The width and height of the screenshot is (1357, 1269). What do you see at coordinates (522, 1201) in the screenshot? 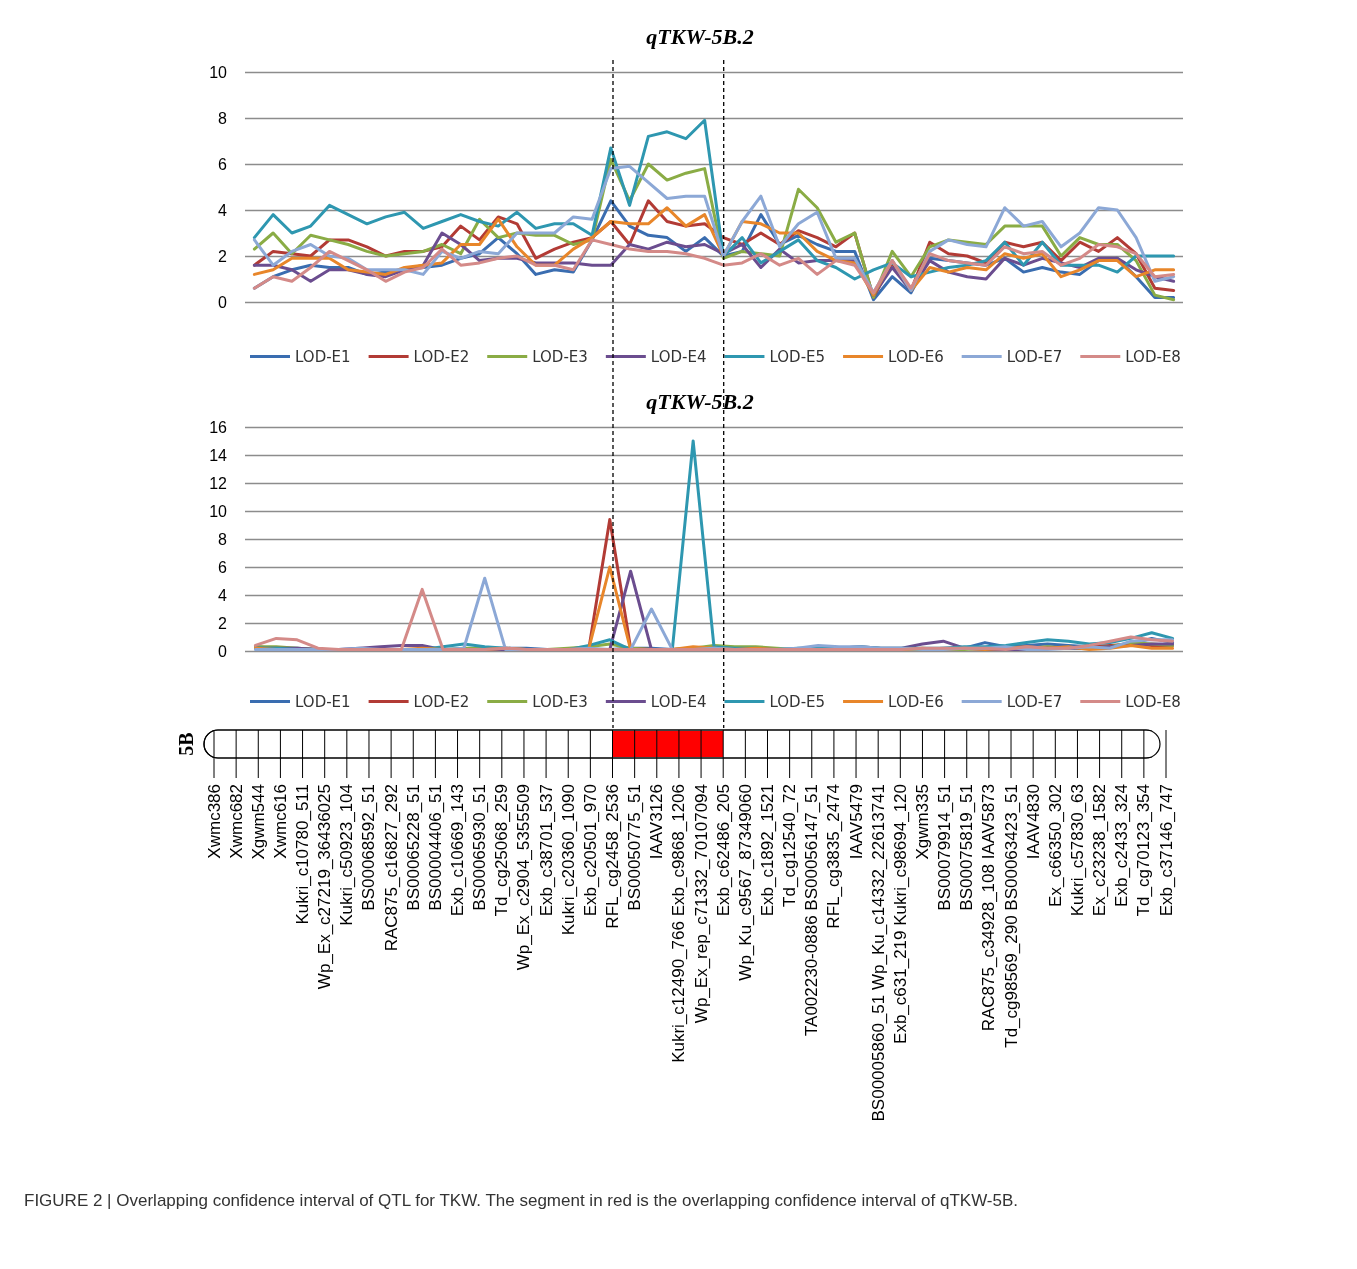
I see `caption: FIGURE 2 | Overlapping confidence interval of QTL for TKW. The segment in red is the overlapping confidence interval of qTKW-5B.` at bounding box center [522, 1201].